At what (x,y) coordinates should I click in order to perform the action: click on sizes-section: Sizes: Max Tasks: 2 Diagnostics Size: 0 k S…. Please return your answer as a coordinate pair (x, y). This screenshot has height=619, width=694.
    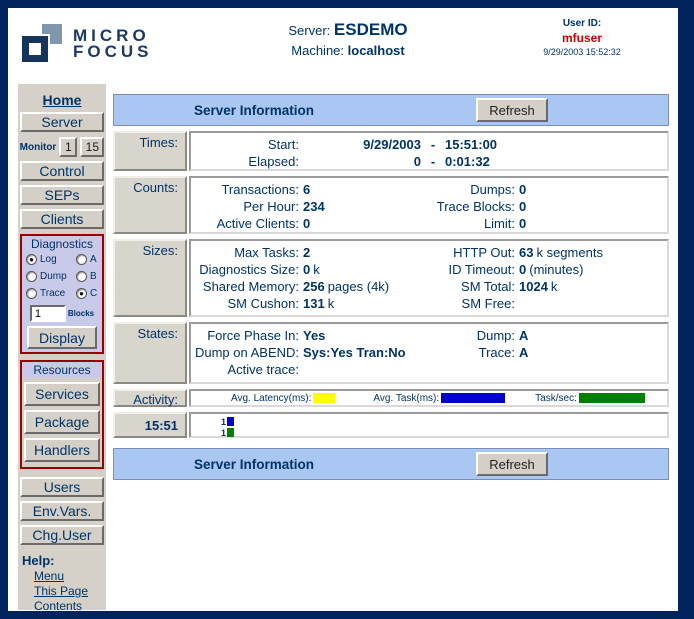
    Looking at the image, I should click on (391, 278).